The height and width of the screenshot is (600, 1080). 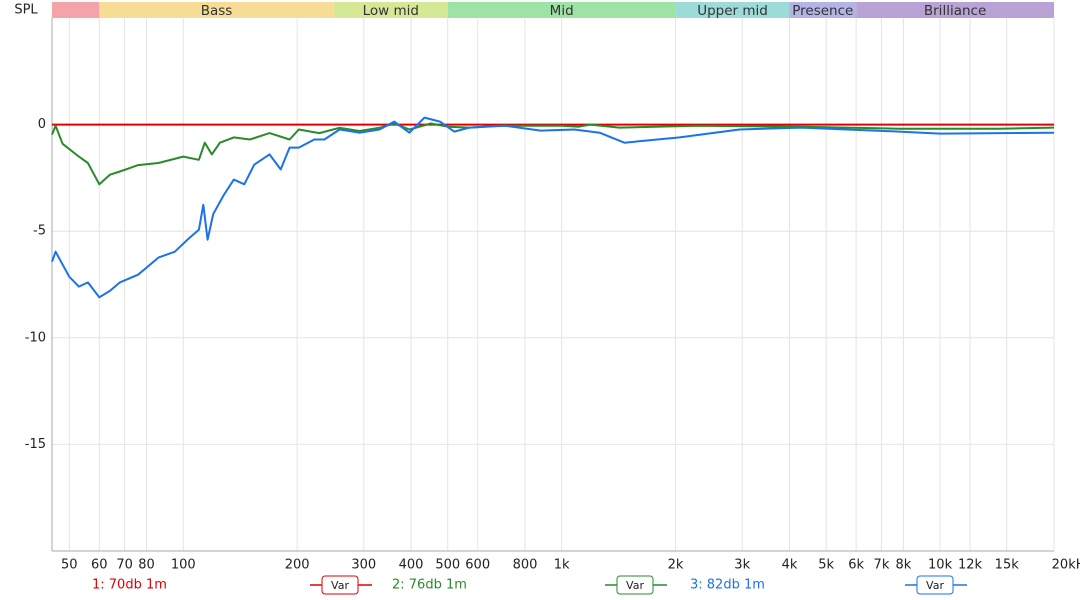 What do you see at coordinates (477, 565) in the screenshot?
I see `x-tick-label: 600` at bounding box center [477, 565].